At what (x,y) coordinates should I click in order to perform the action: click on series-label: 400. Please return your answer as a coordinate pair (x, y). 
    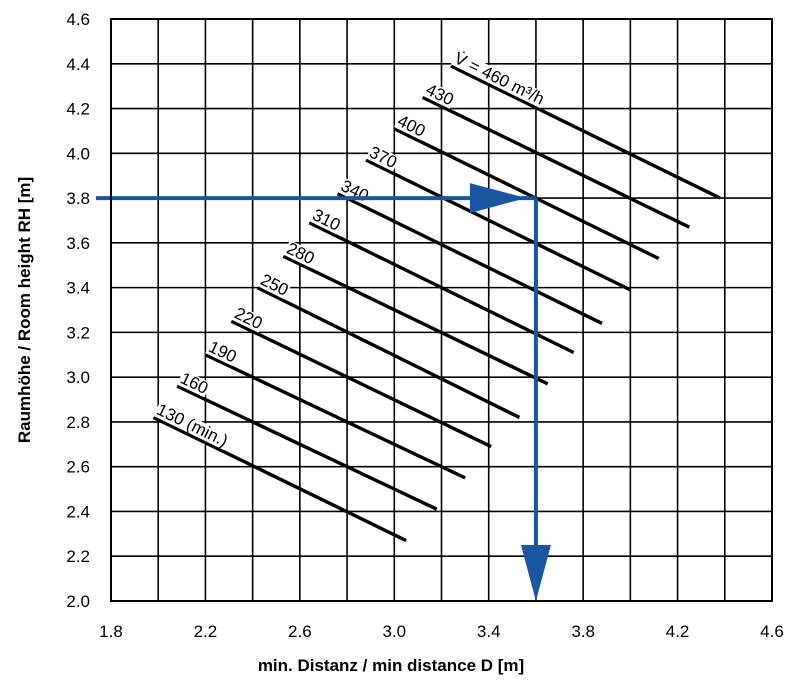
    Looking at the image, I should click on (412, 126).